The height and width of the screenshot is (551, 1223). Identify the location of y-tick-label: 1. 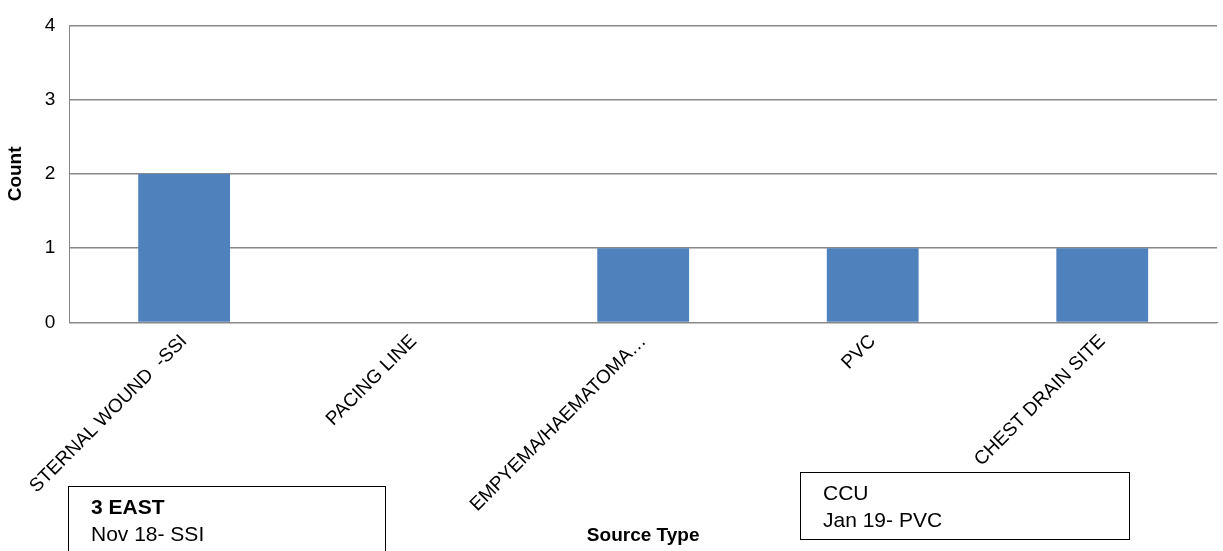
(50, 247).